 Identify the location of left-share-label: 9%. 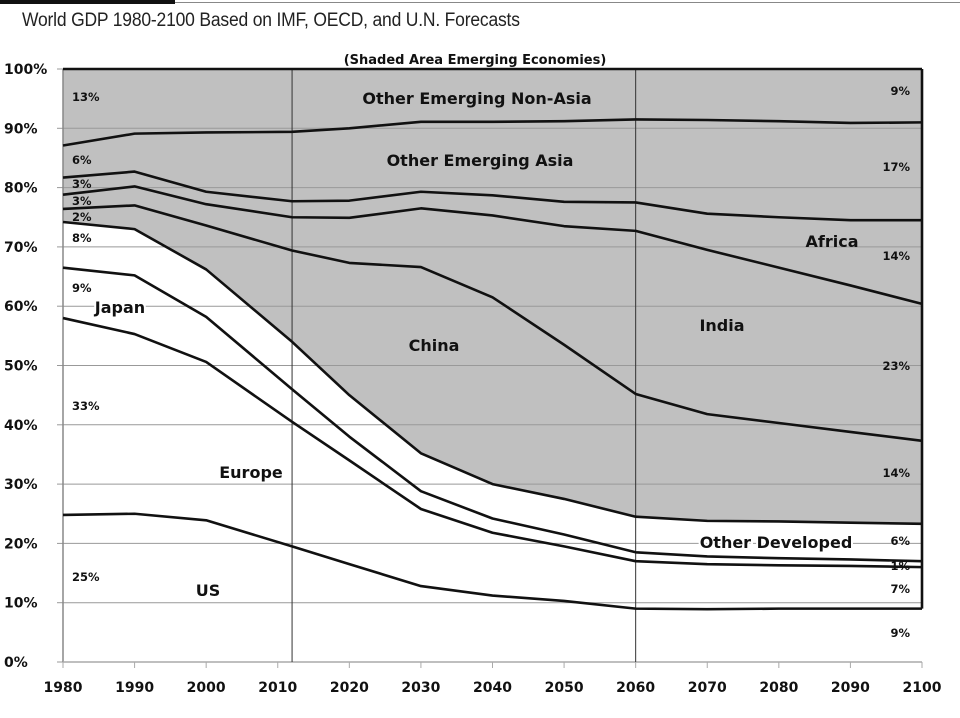
(82, 288).